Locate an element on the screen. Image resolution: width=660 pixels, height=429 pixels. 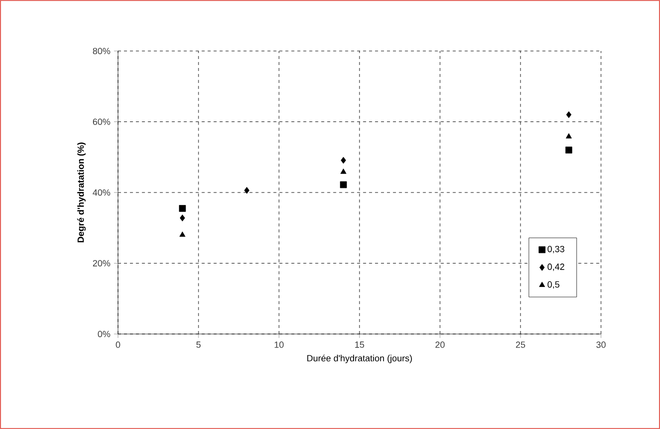
legend-label: 0,5 is located at coordinates (554, 285).